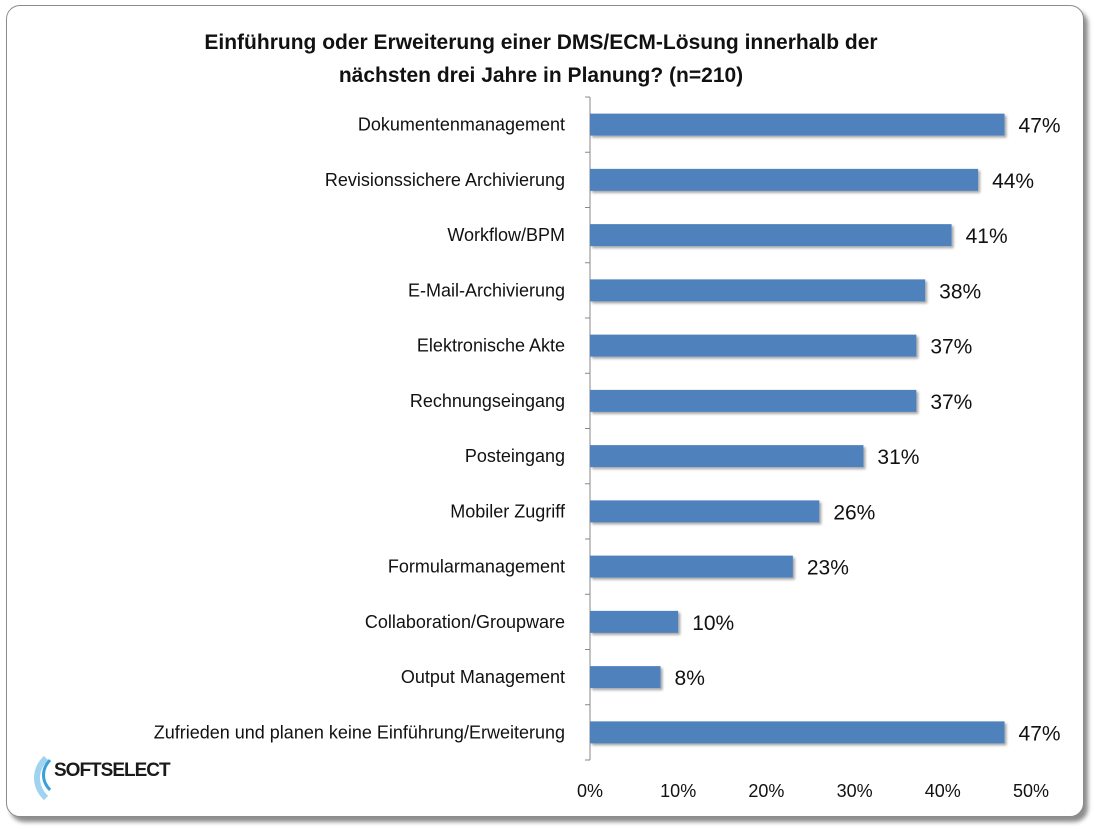 Image resolution: width=1094 pixels, height=830 pixels. What do you see at coordinates (854, 512) in the screenshot?
I see `data-label: 26%` at bounding box center [854, 512].